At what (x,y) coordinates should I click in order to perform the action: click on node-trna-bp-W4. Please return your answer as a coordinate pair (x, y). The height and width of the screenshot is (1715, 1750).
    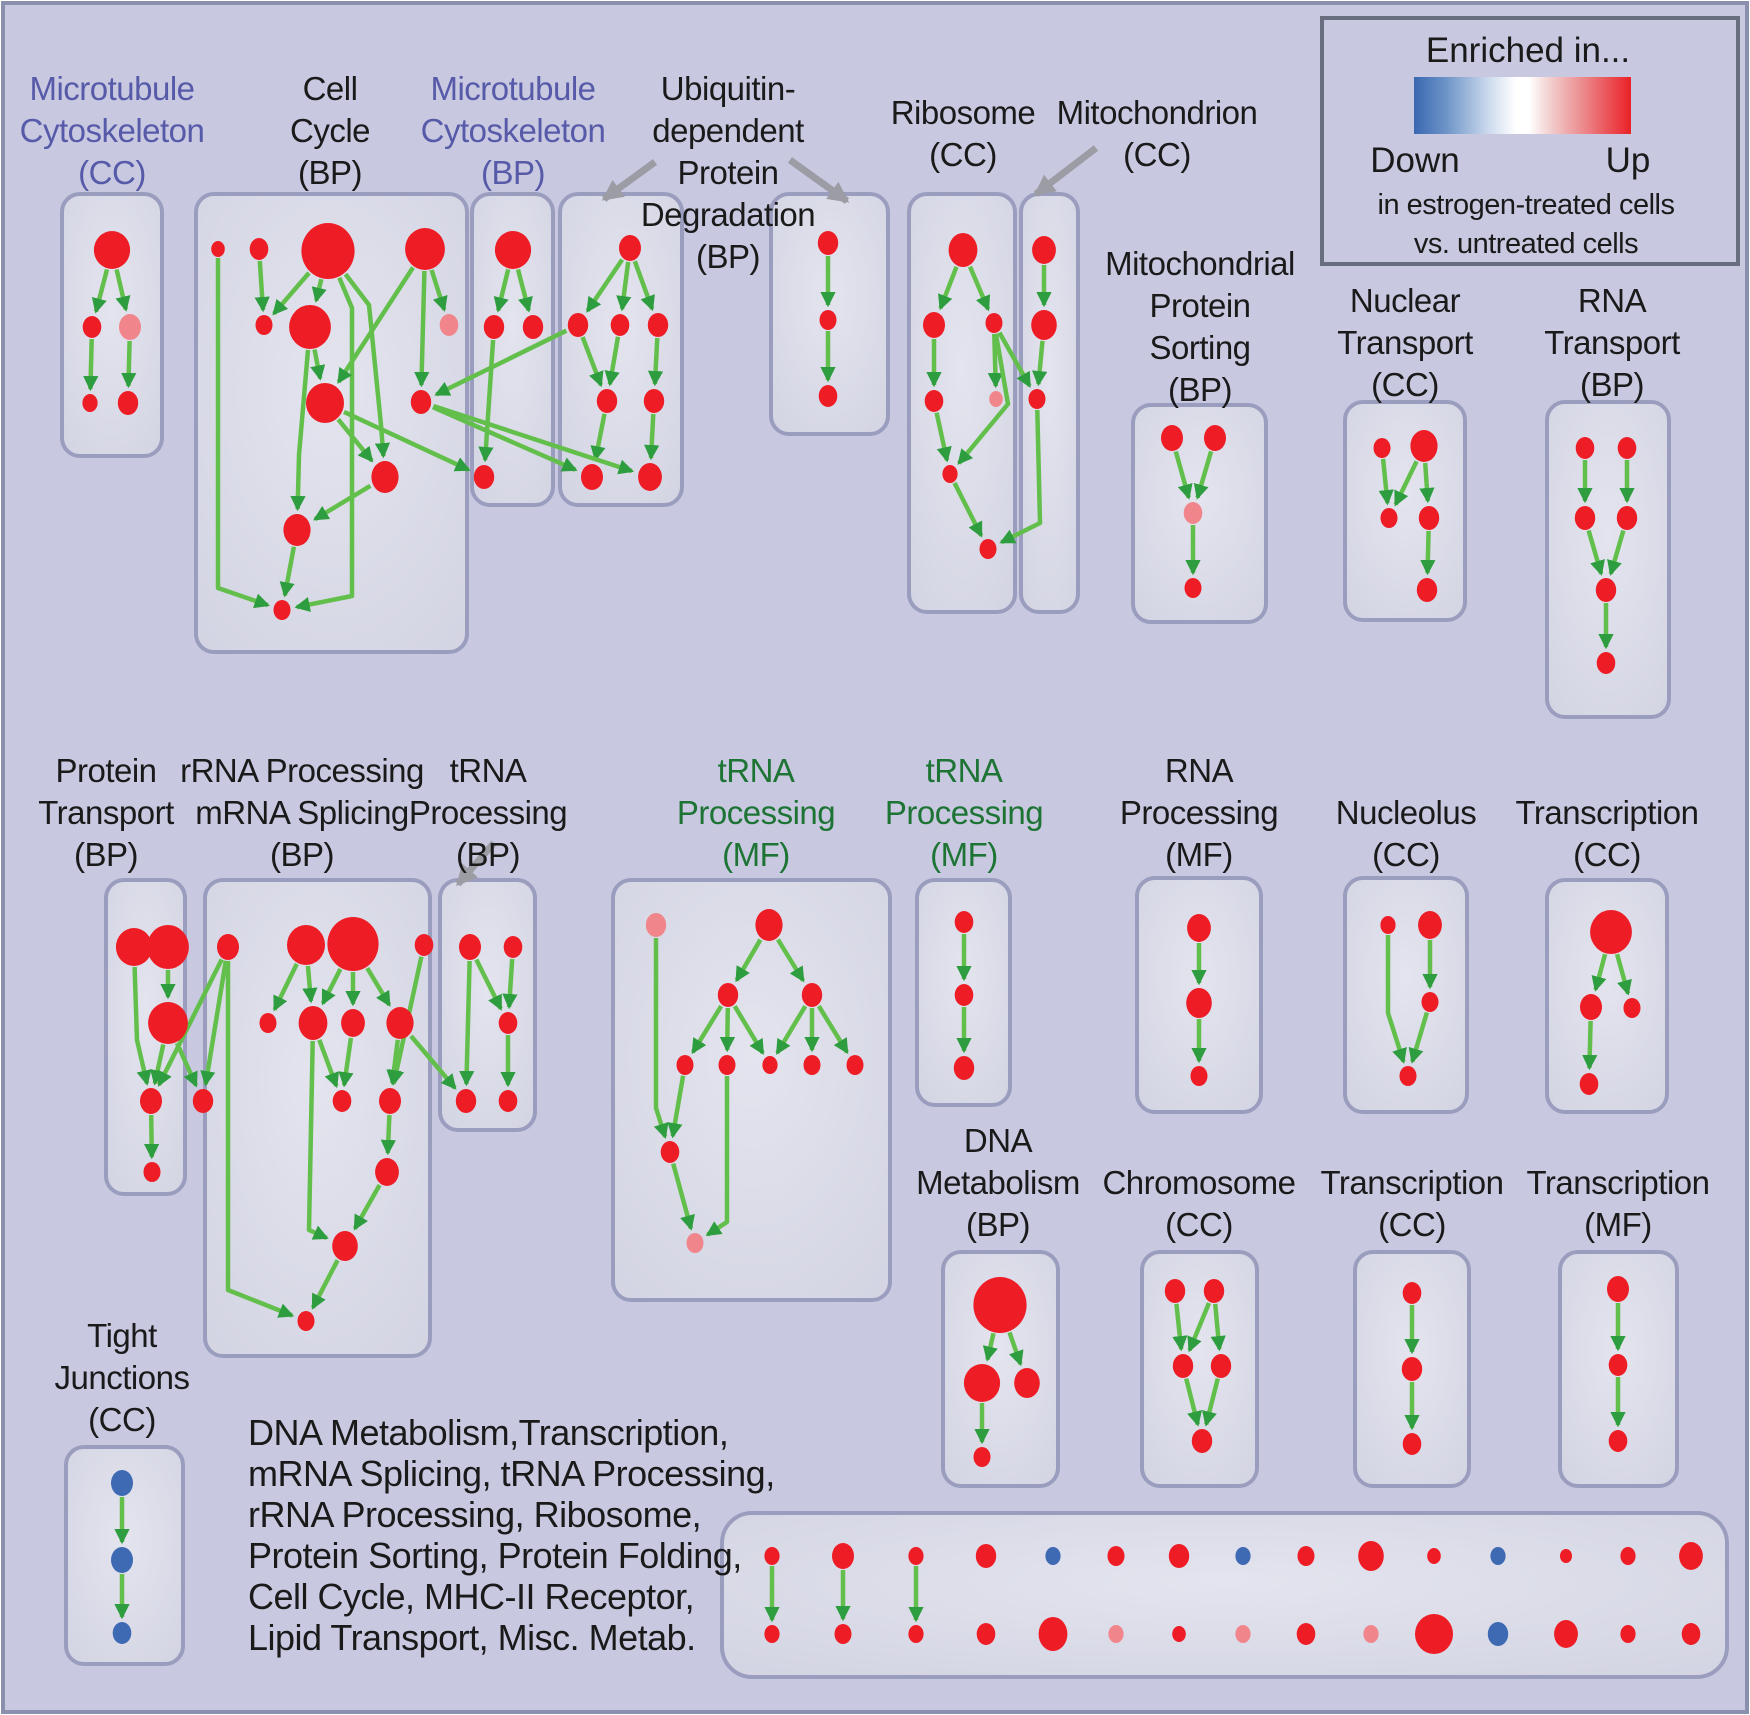
    Looking at the image, I should click on (466, 1101).